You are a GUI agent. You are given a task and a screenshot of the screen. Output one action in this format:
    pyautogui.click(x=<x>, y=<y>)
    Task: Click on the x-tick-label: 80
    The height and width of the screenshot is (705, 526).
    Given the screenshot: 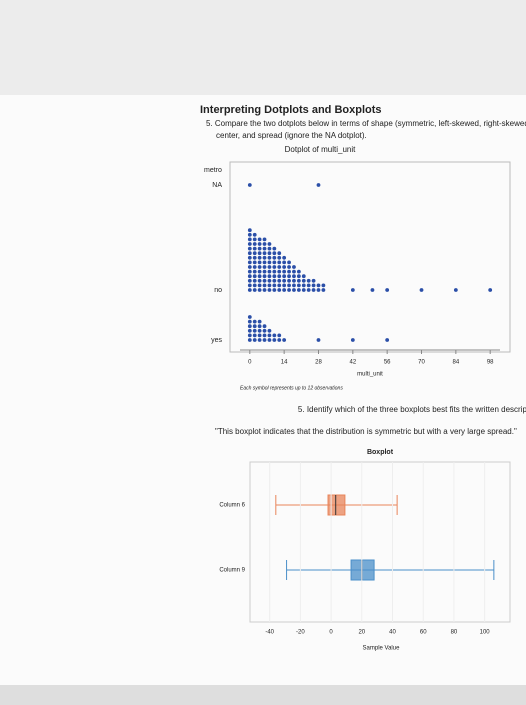 What is the action you would take?
    pyautogui.click(x=454, y=633)
    